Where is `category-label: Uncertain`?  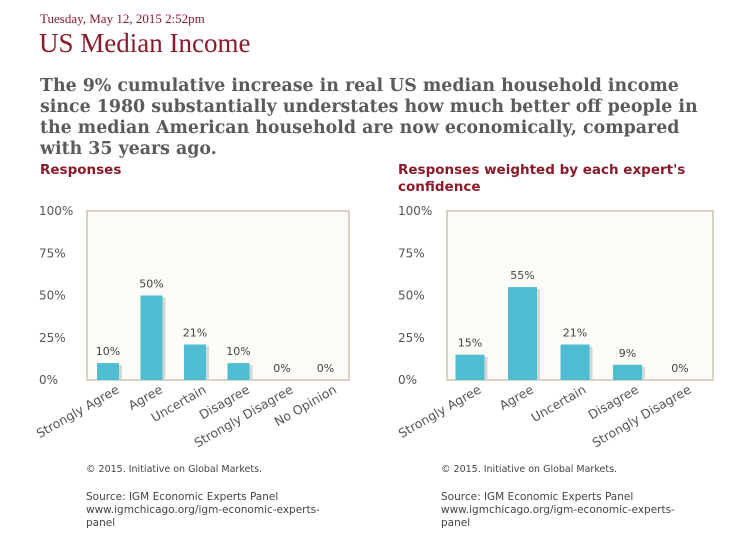
category-label: Uncertain is located at coordinates (558, 403).